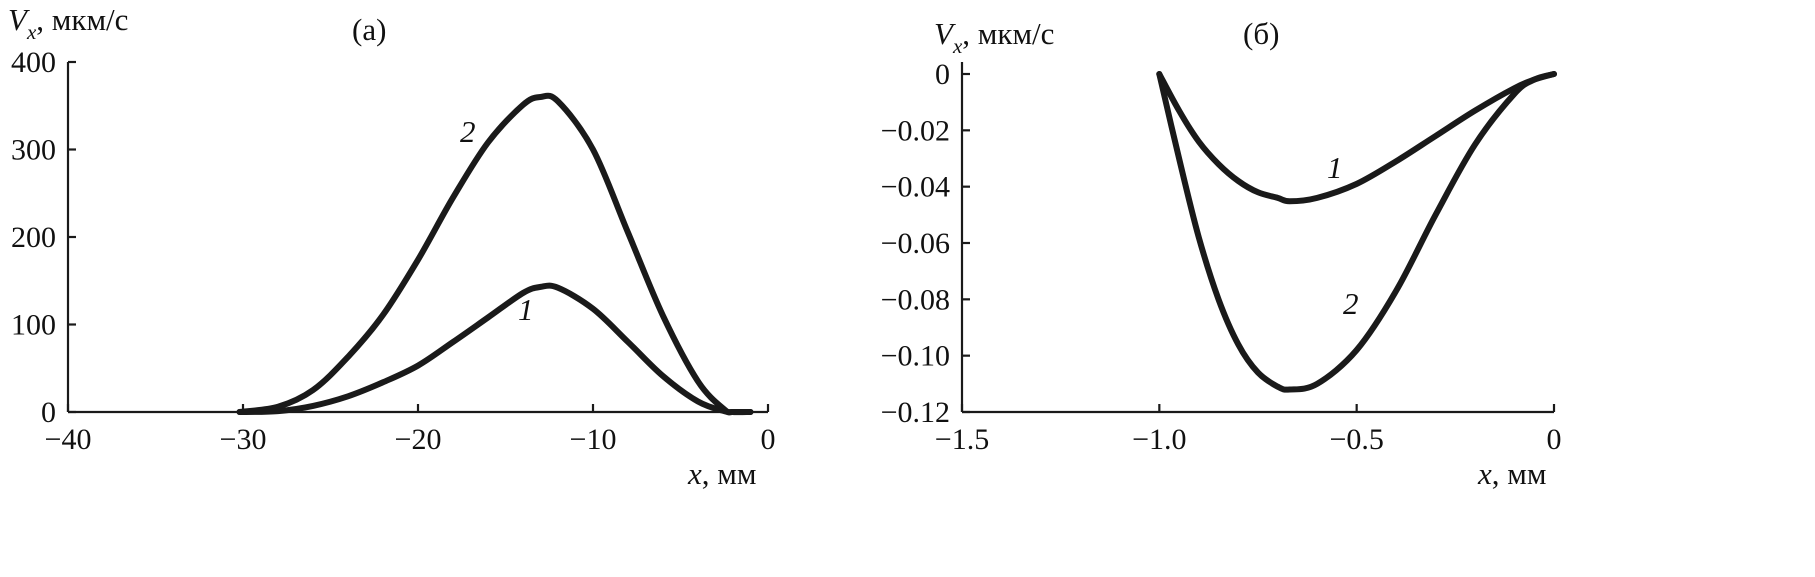 The height and width of the screenshot is (577, 1815). Describe the element at coordinates (1008, 33) in the screenshot. I see `panel-b-ylabel-unit: , мкм/с` at that location.